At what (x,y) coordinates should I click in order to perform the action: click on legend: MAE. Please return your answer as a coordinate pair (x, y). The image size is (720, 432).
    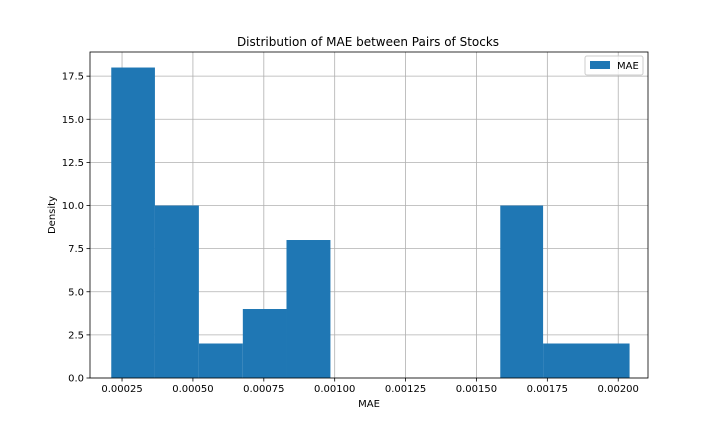
    Looking at the image, I should click on (614, 65).